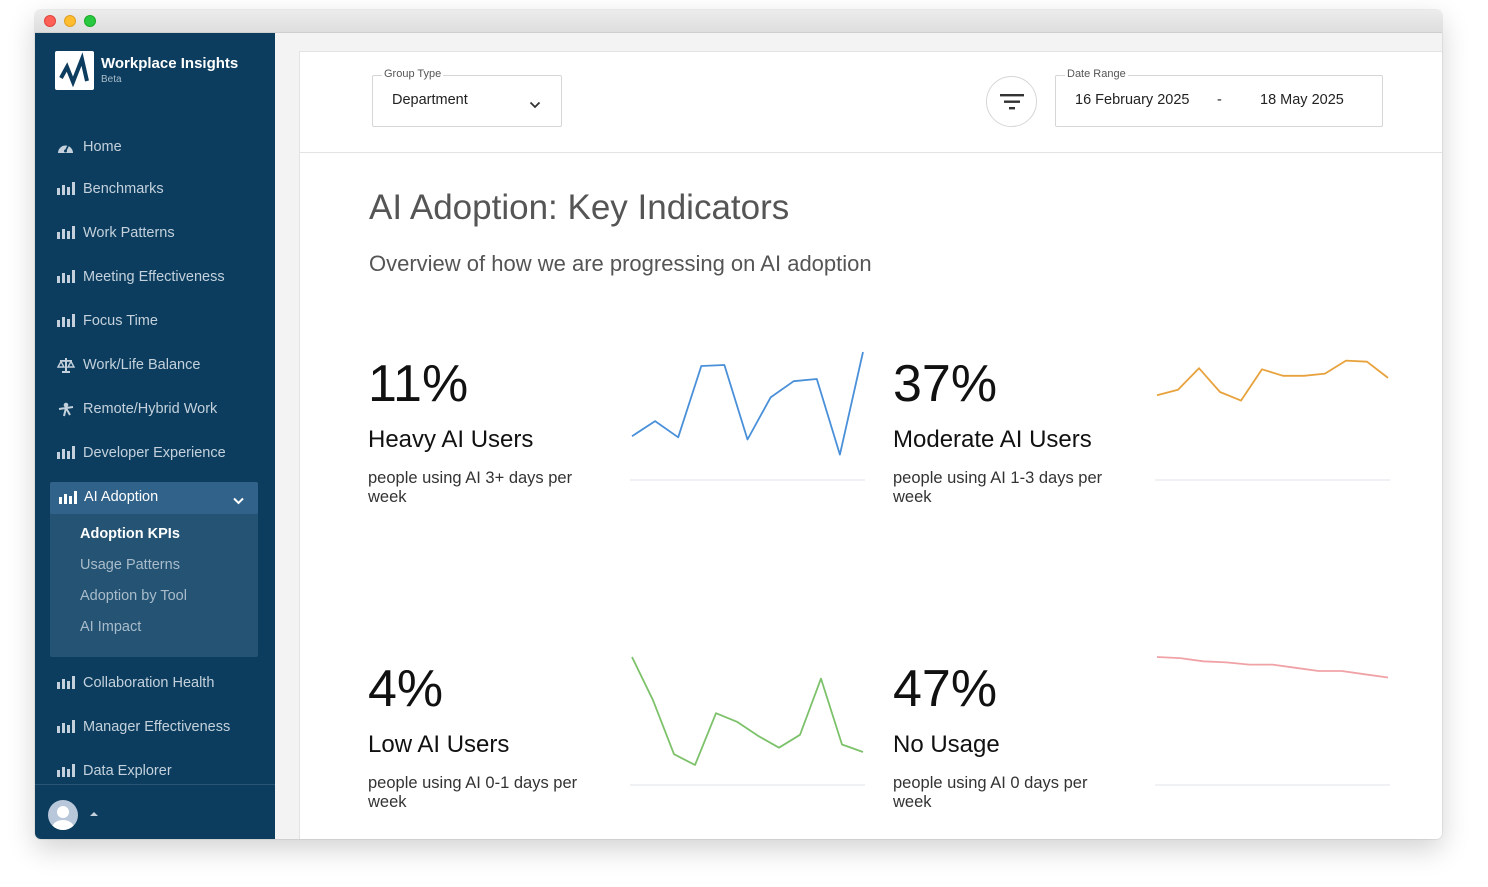 The width and height of the screenshot is (1488, 887). What do you see at coordinates (66, 409) in the screenshot?
I see `remote-icon` at bounding box center [66, 409].